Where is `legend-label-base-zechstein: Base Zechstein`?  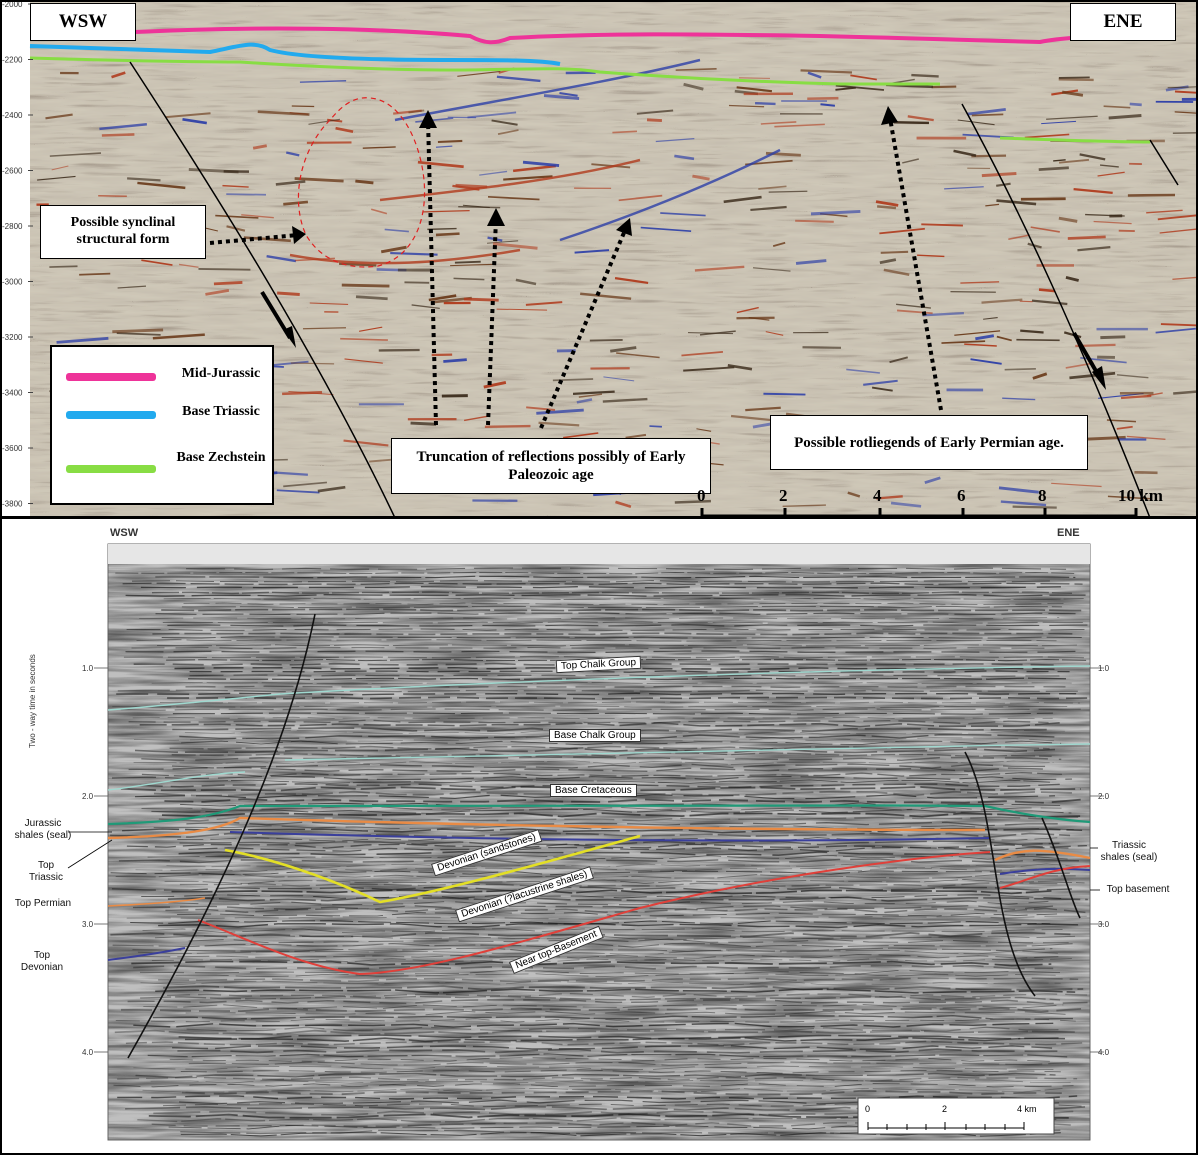
legend-label-base-zechstein: Base Zechstein is located at coordinates (221, 457).